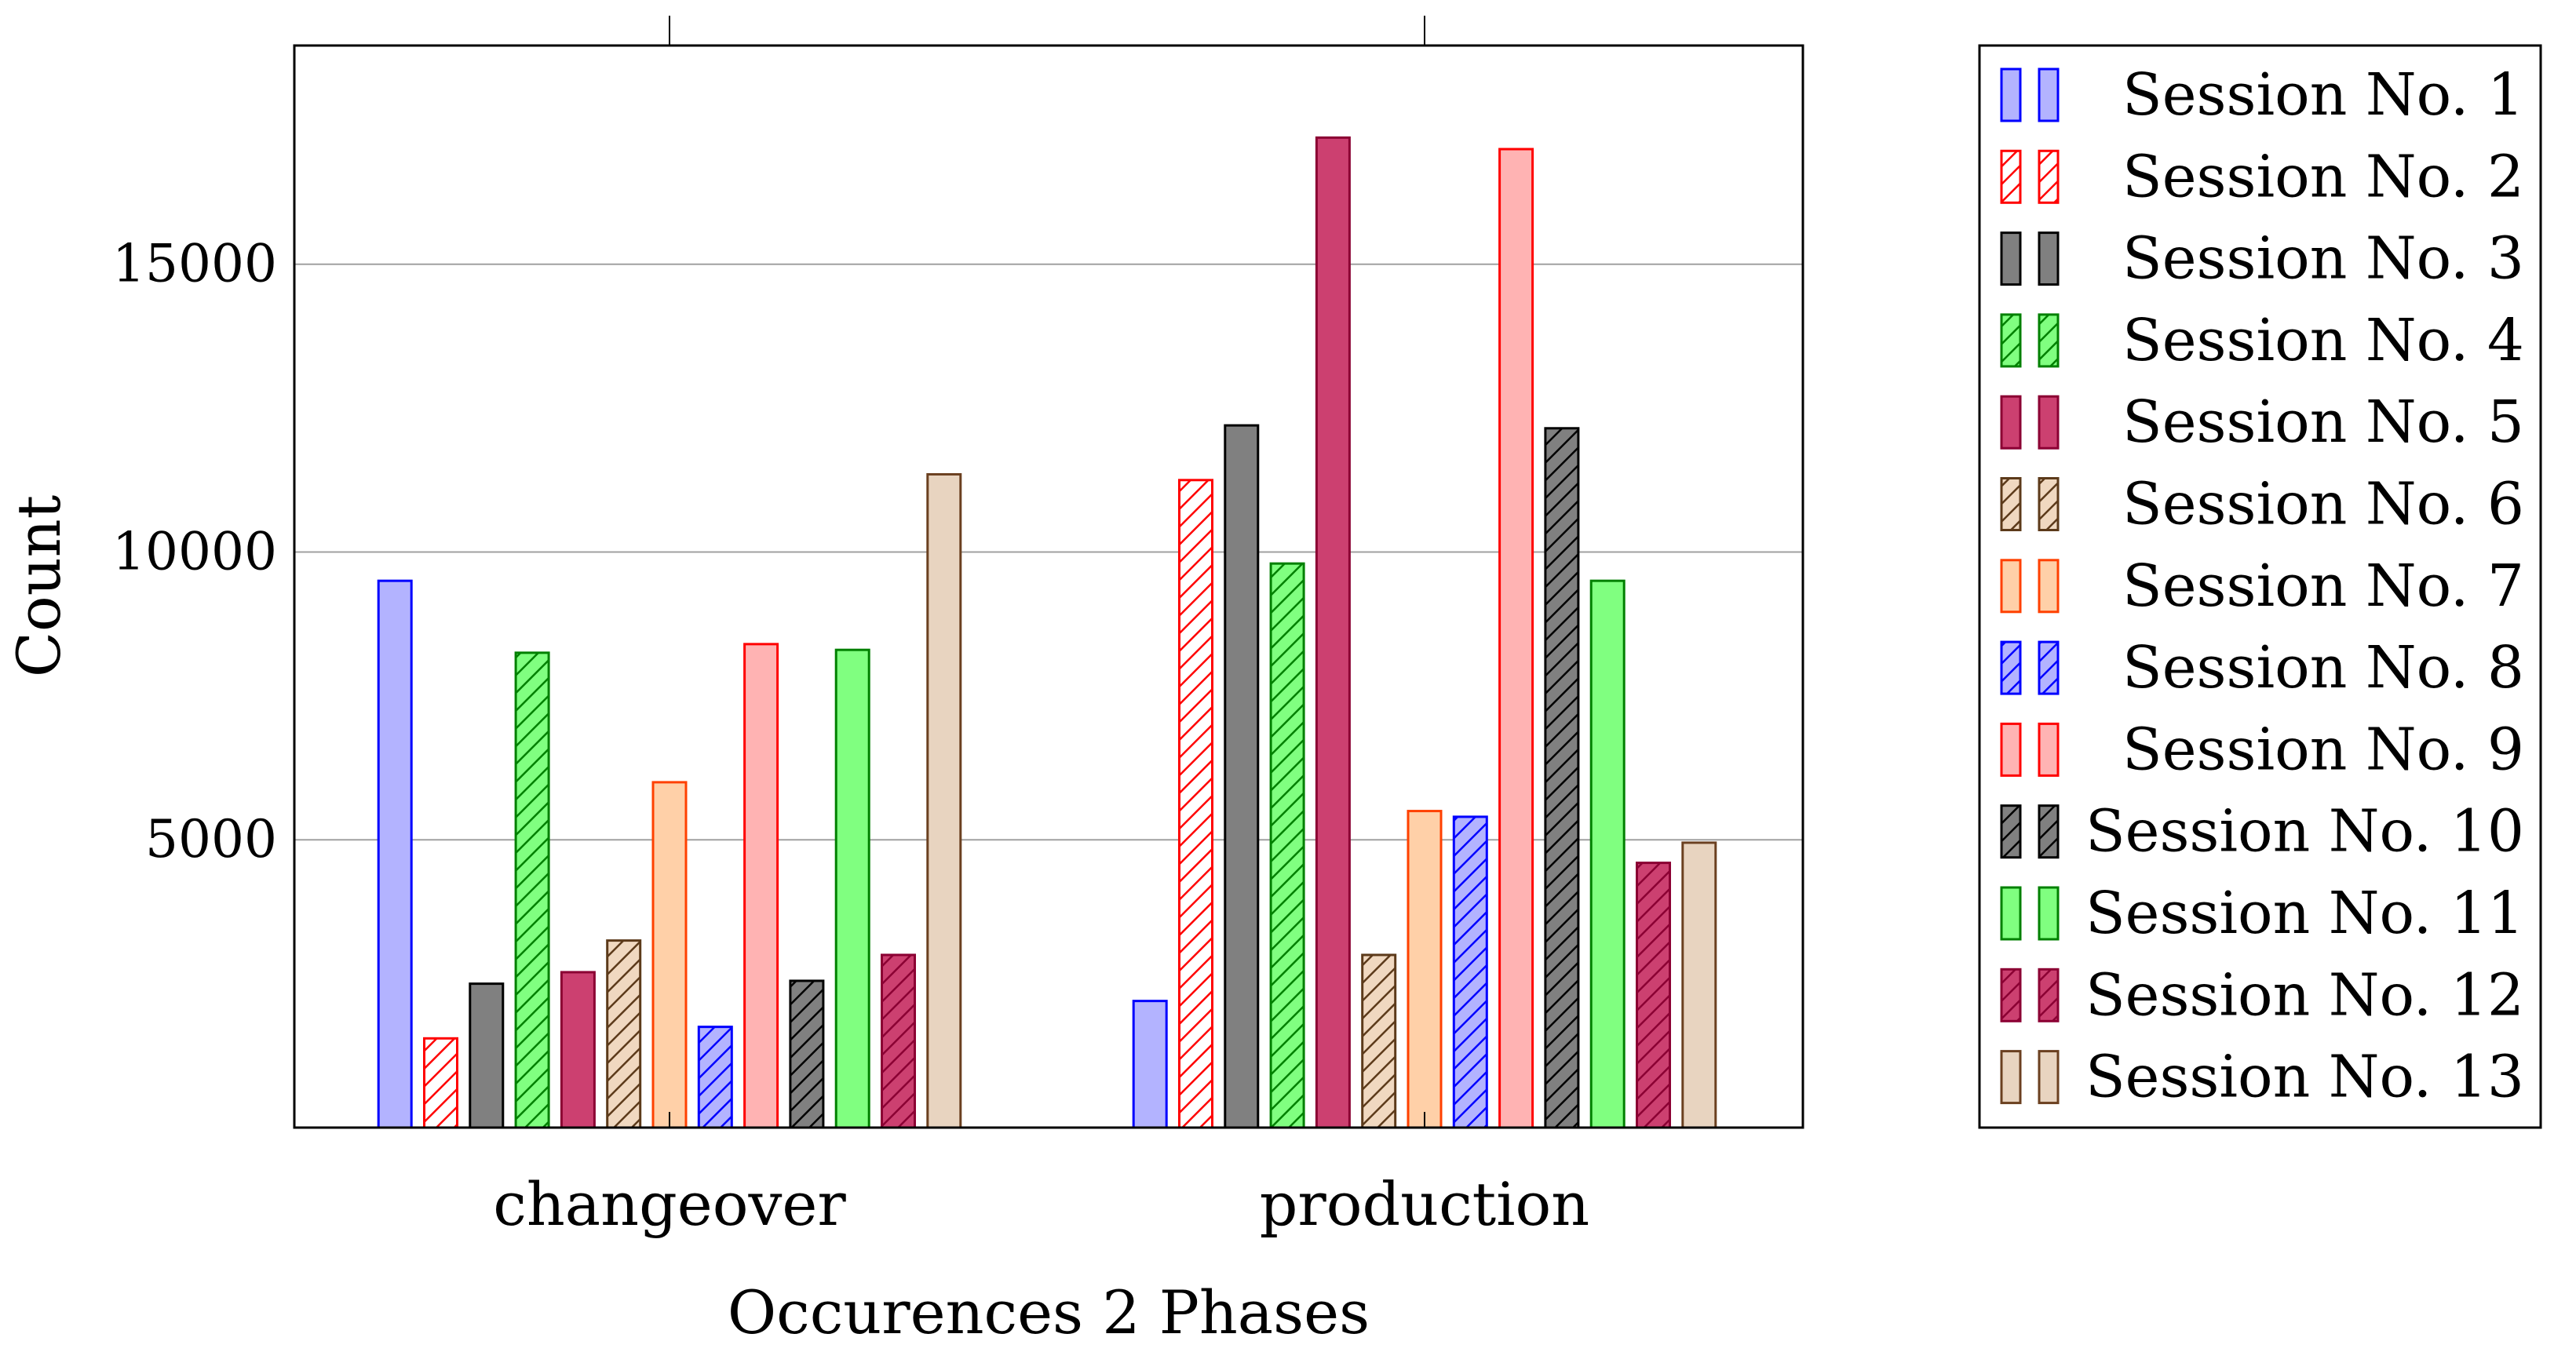  Describe the element at coordinates (2304, 995) in the screenshot. I see `legend-label-session-12: Session No. 12` at that location.